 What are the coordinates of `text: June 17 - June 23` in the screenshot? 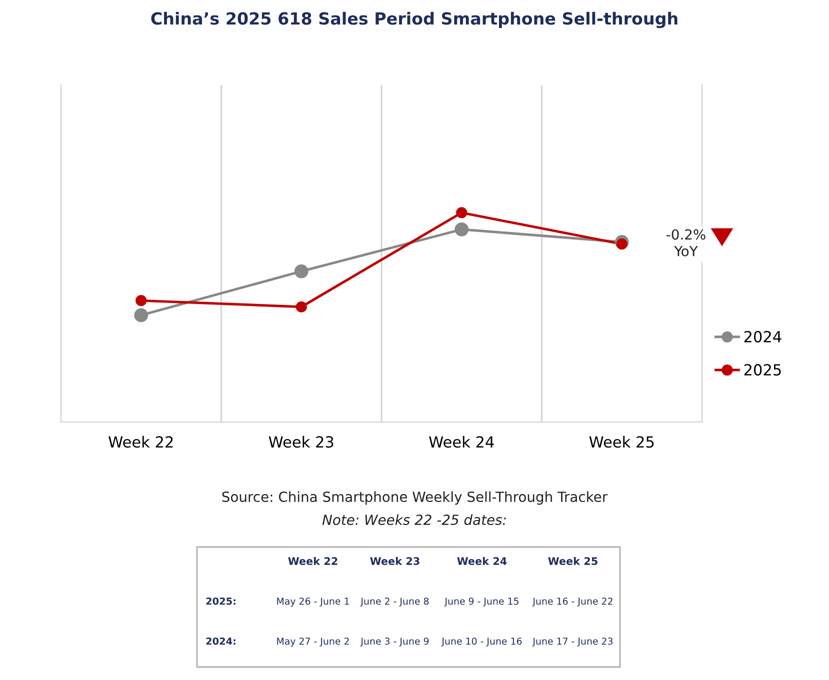 It's located at (572, 642).